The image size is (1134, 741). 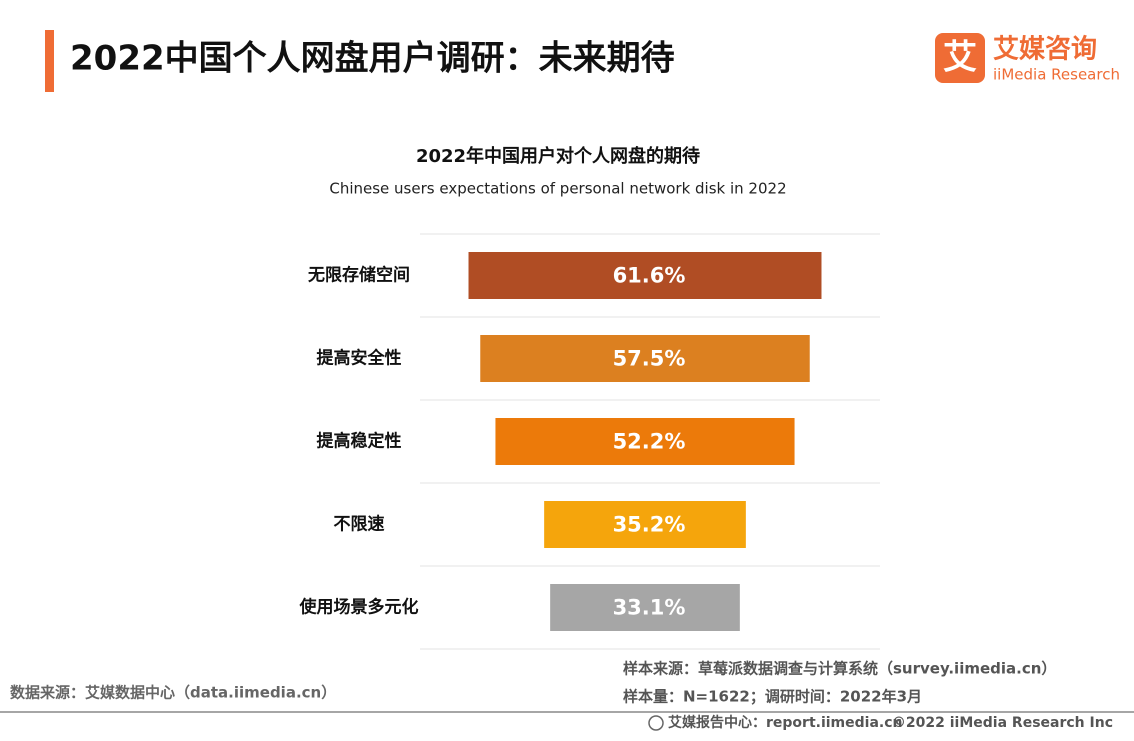 What do you see at coordinates (649, 525) in the screenshot?
I see `value-label: 35.2%` at bounding box center [649, 525].